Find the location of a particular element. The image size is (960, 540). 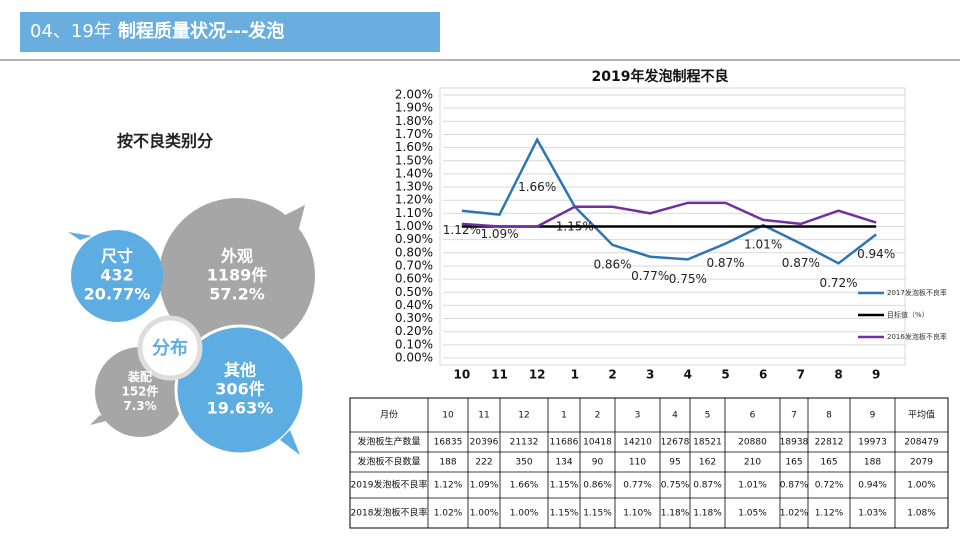

data-label: 0.94% is located at coordinates (876, 254).